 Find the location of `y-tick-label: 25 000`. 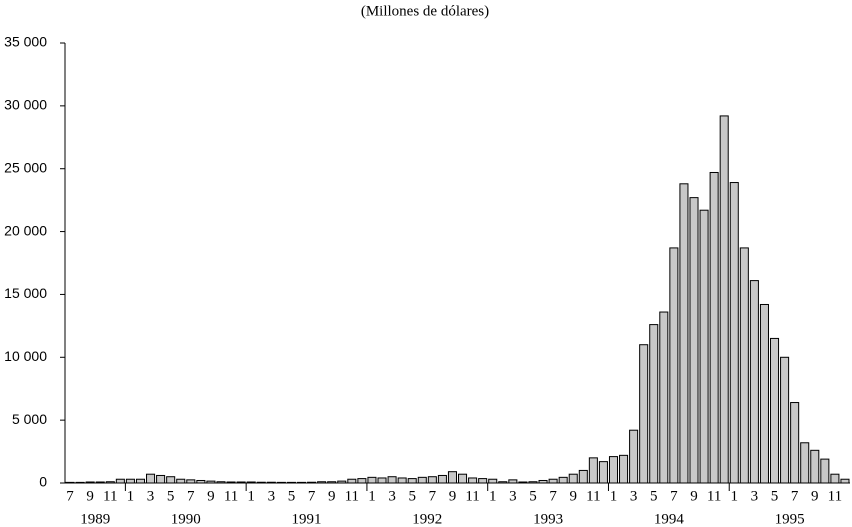

y-tick-label: 25 000 is located at coordinates (25, 167).